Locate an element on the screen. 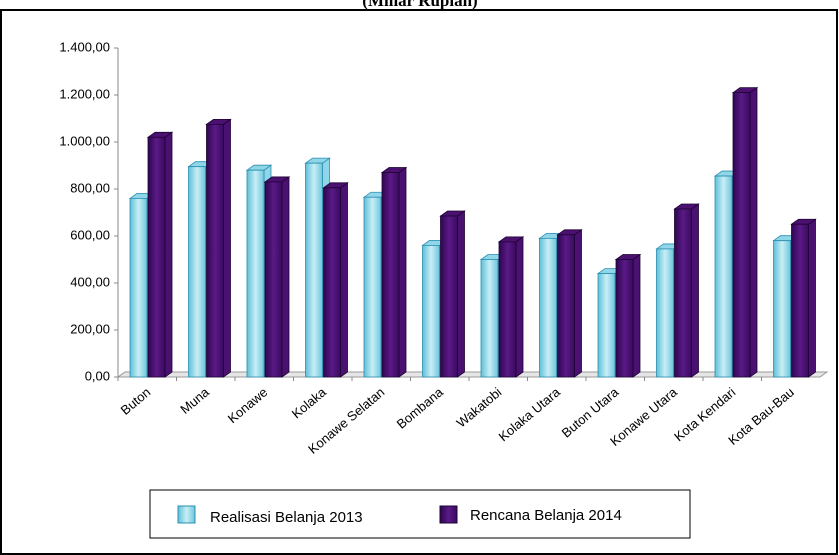  legend-label: Realisasi Belanja 2013 is located at coordinates (286, 517).